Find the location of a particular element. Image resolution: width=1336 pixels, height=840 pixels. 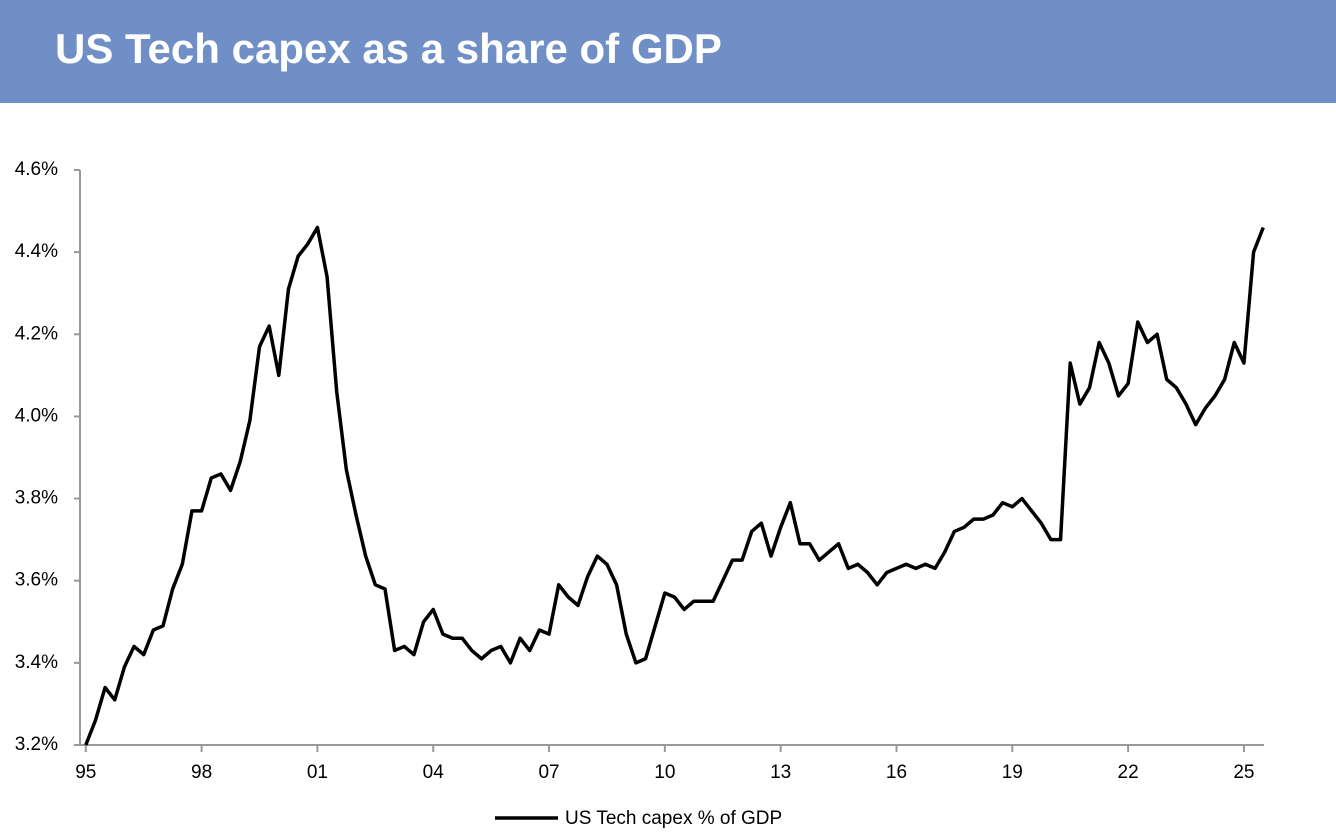

y-tick-label: 4.0% is located at coordinates (36, 415).